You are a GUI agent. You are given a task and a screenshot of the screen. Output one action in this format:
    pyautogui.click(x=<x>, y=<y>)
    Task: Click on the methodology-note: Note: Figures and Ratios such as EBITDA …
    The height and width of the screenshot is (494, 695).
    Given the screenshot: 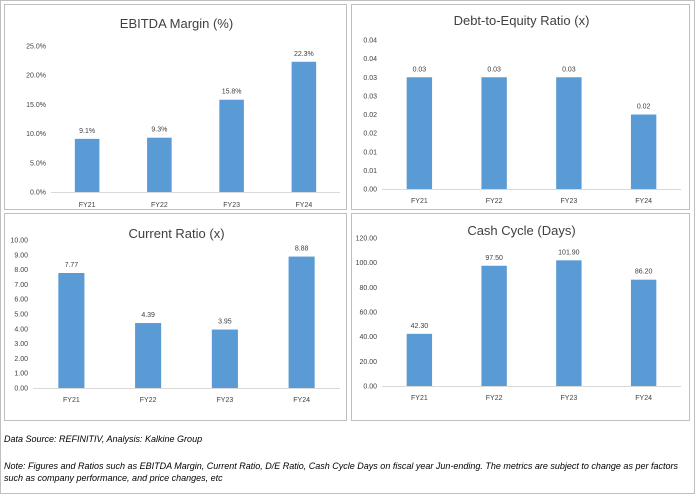 What is the action you would take?
    pyautogui.click(x=341, y=472)
    